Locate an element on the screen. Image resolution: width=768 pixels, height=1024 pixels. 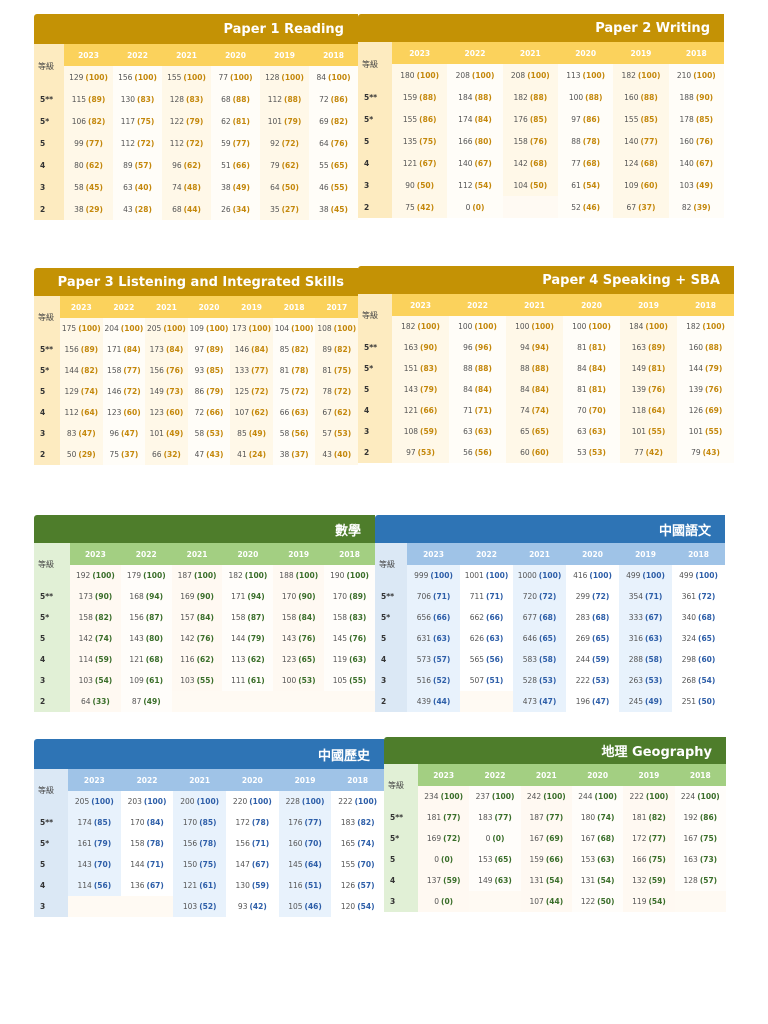
grade-label-column: 等級 5** 5* 5 4 3 2 is located at coordinates (375, 130).